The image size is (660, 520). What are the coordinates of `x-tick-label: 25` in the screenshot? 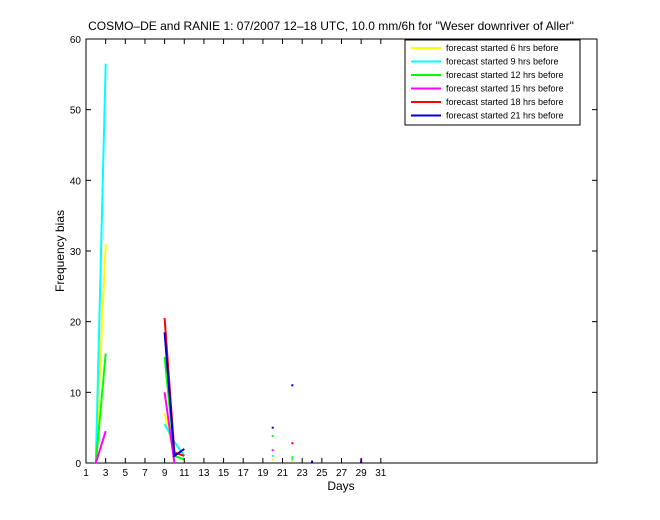 It's located at (322, 473).